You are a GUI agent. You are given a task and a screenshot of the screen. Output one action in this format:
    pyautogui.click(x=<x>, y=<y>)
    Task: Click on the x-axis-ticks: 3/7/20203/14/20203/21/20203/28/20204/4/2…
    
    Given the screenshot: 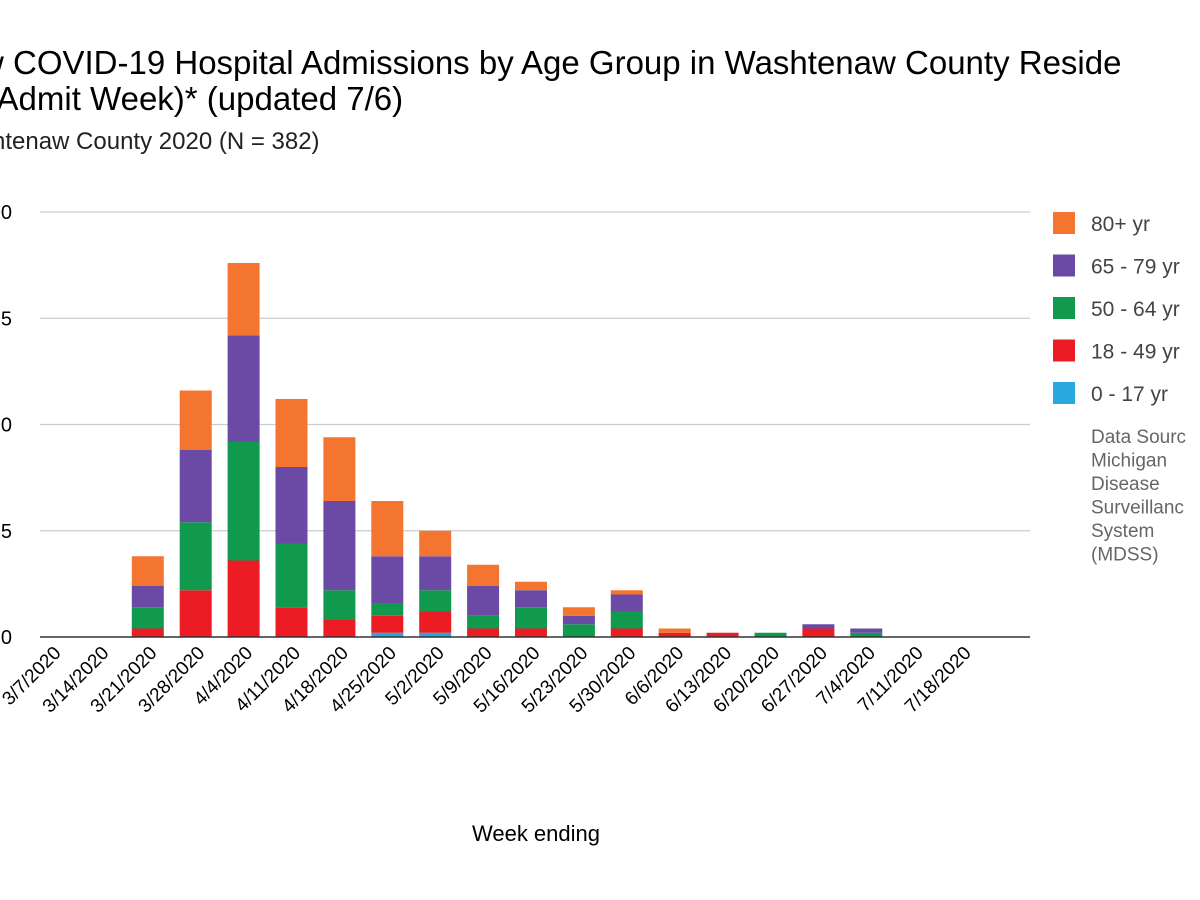 What is the action you would take?
    pyautogui.click(x=488, y=680)
    